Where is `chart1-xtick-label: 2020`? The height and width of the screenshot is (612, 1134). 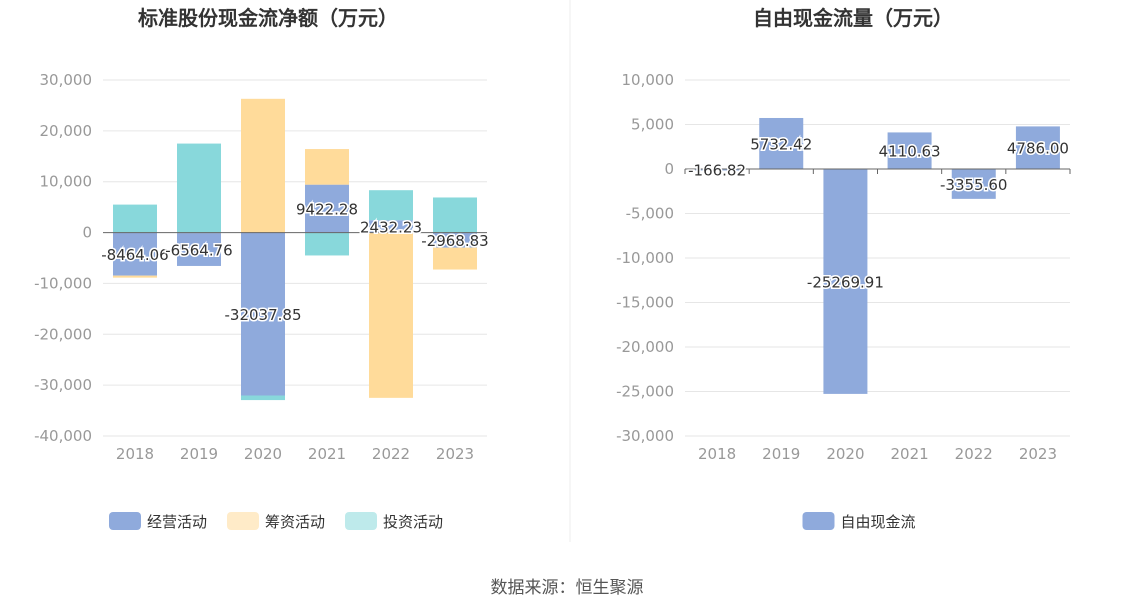 chart1-xtick-label: 2020 is located at coordinates (263, 454).